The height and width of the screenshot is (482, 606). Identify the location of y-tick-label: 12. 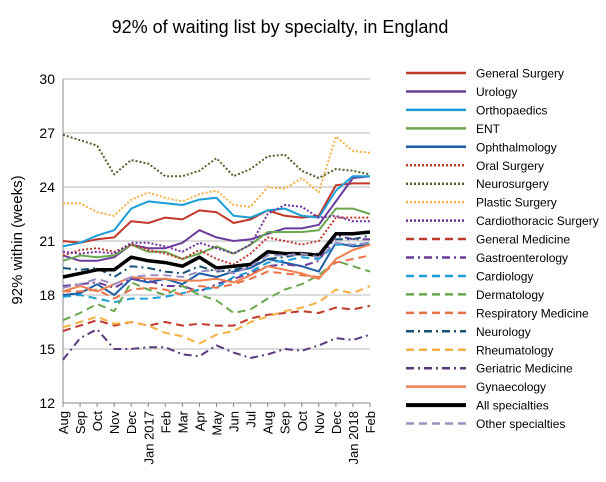
(47, 403).